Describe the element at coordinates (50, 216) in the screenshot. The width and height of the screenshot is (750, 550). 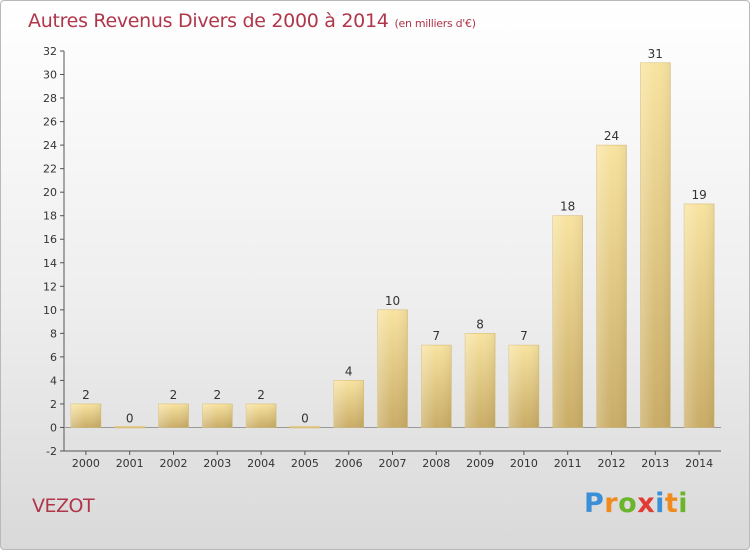
I see `y-tick-label: 18` at that location.